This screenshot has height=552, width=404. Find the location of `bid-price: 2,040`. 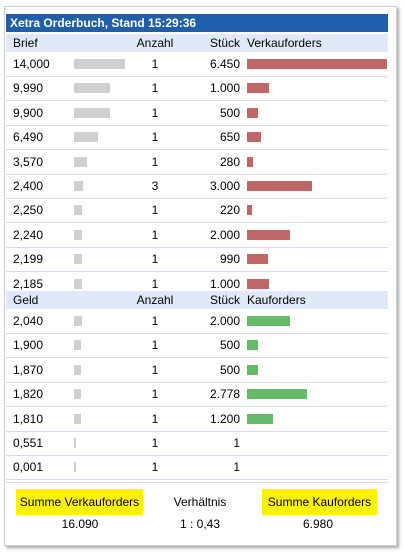

bid-price: 2,040 is located at coordinates (28, 321).